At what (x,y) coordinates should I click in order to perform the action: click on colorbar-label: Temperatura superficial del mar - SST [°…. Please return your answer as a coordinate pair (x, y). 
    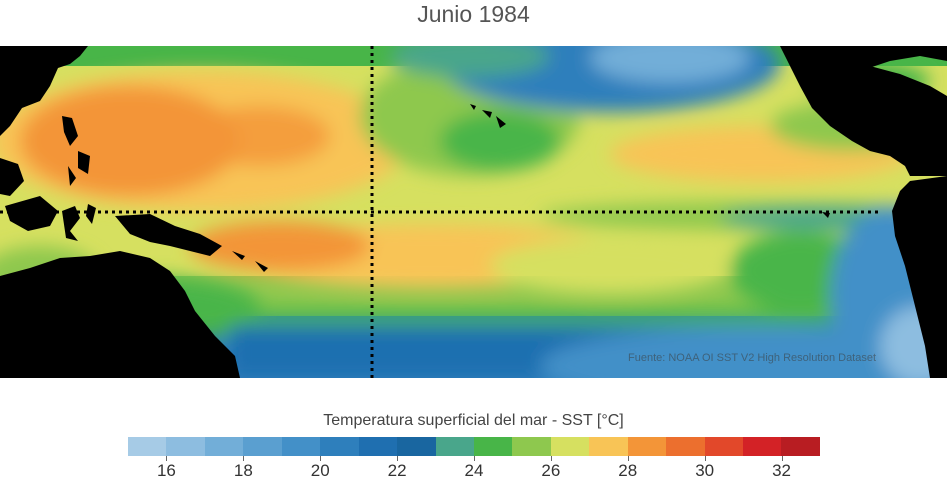
    Looking at the image, I should click on (473, 420).